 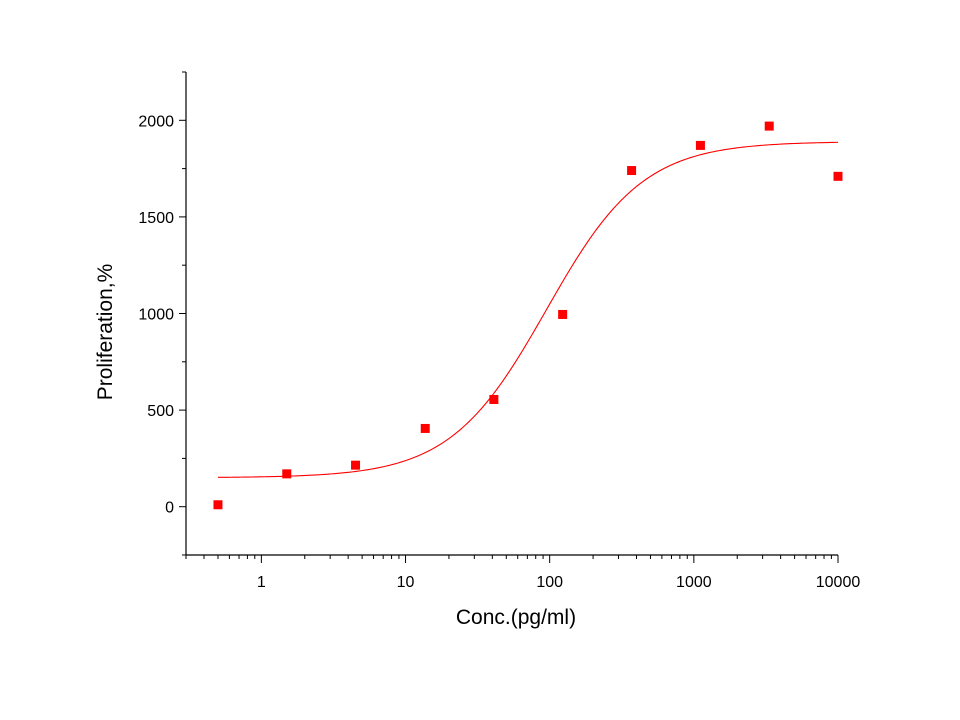 I want to click on x-tick-label: 10, so click(x=406, y=582).